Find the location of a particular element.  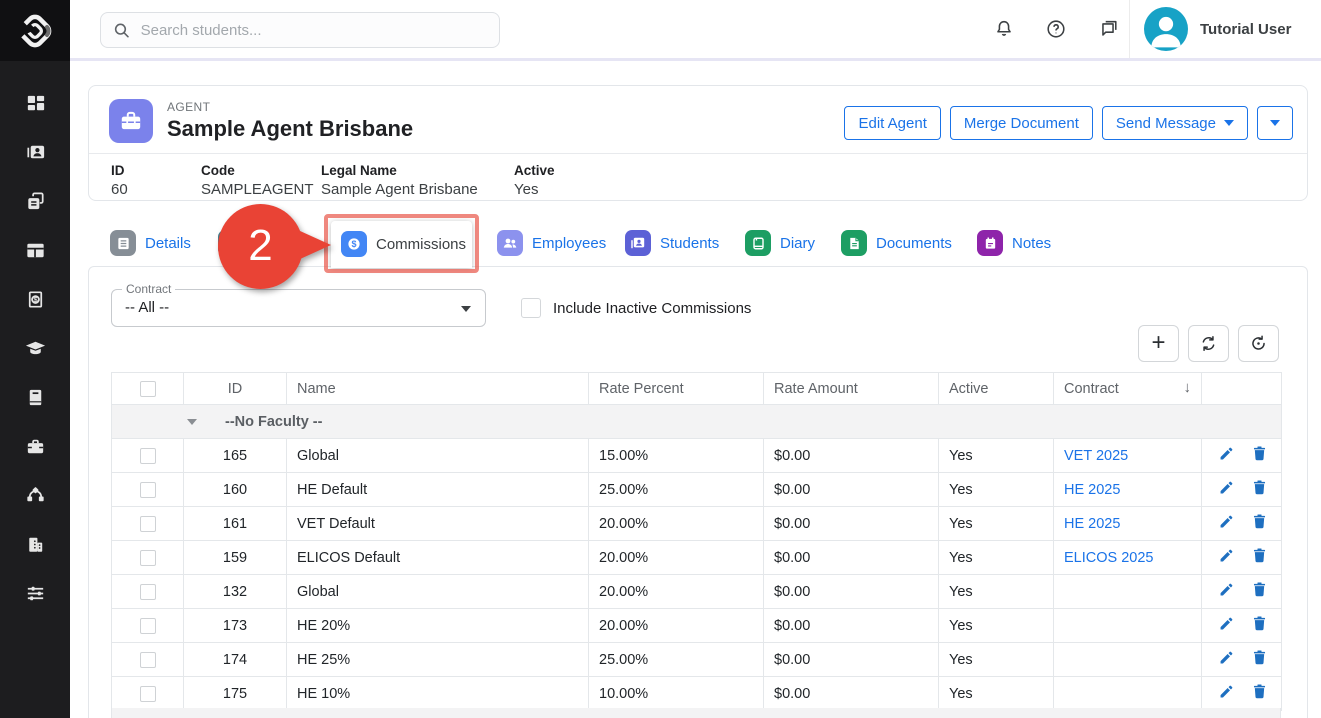

more-actions-button is located at coordinates (1275, 123).